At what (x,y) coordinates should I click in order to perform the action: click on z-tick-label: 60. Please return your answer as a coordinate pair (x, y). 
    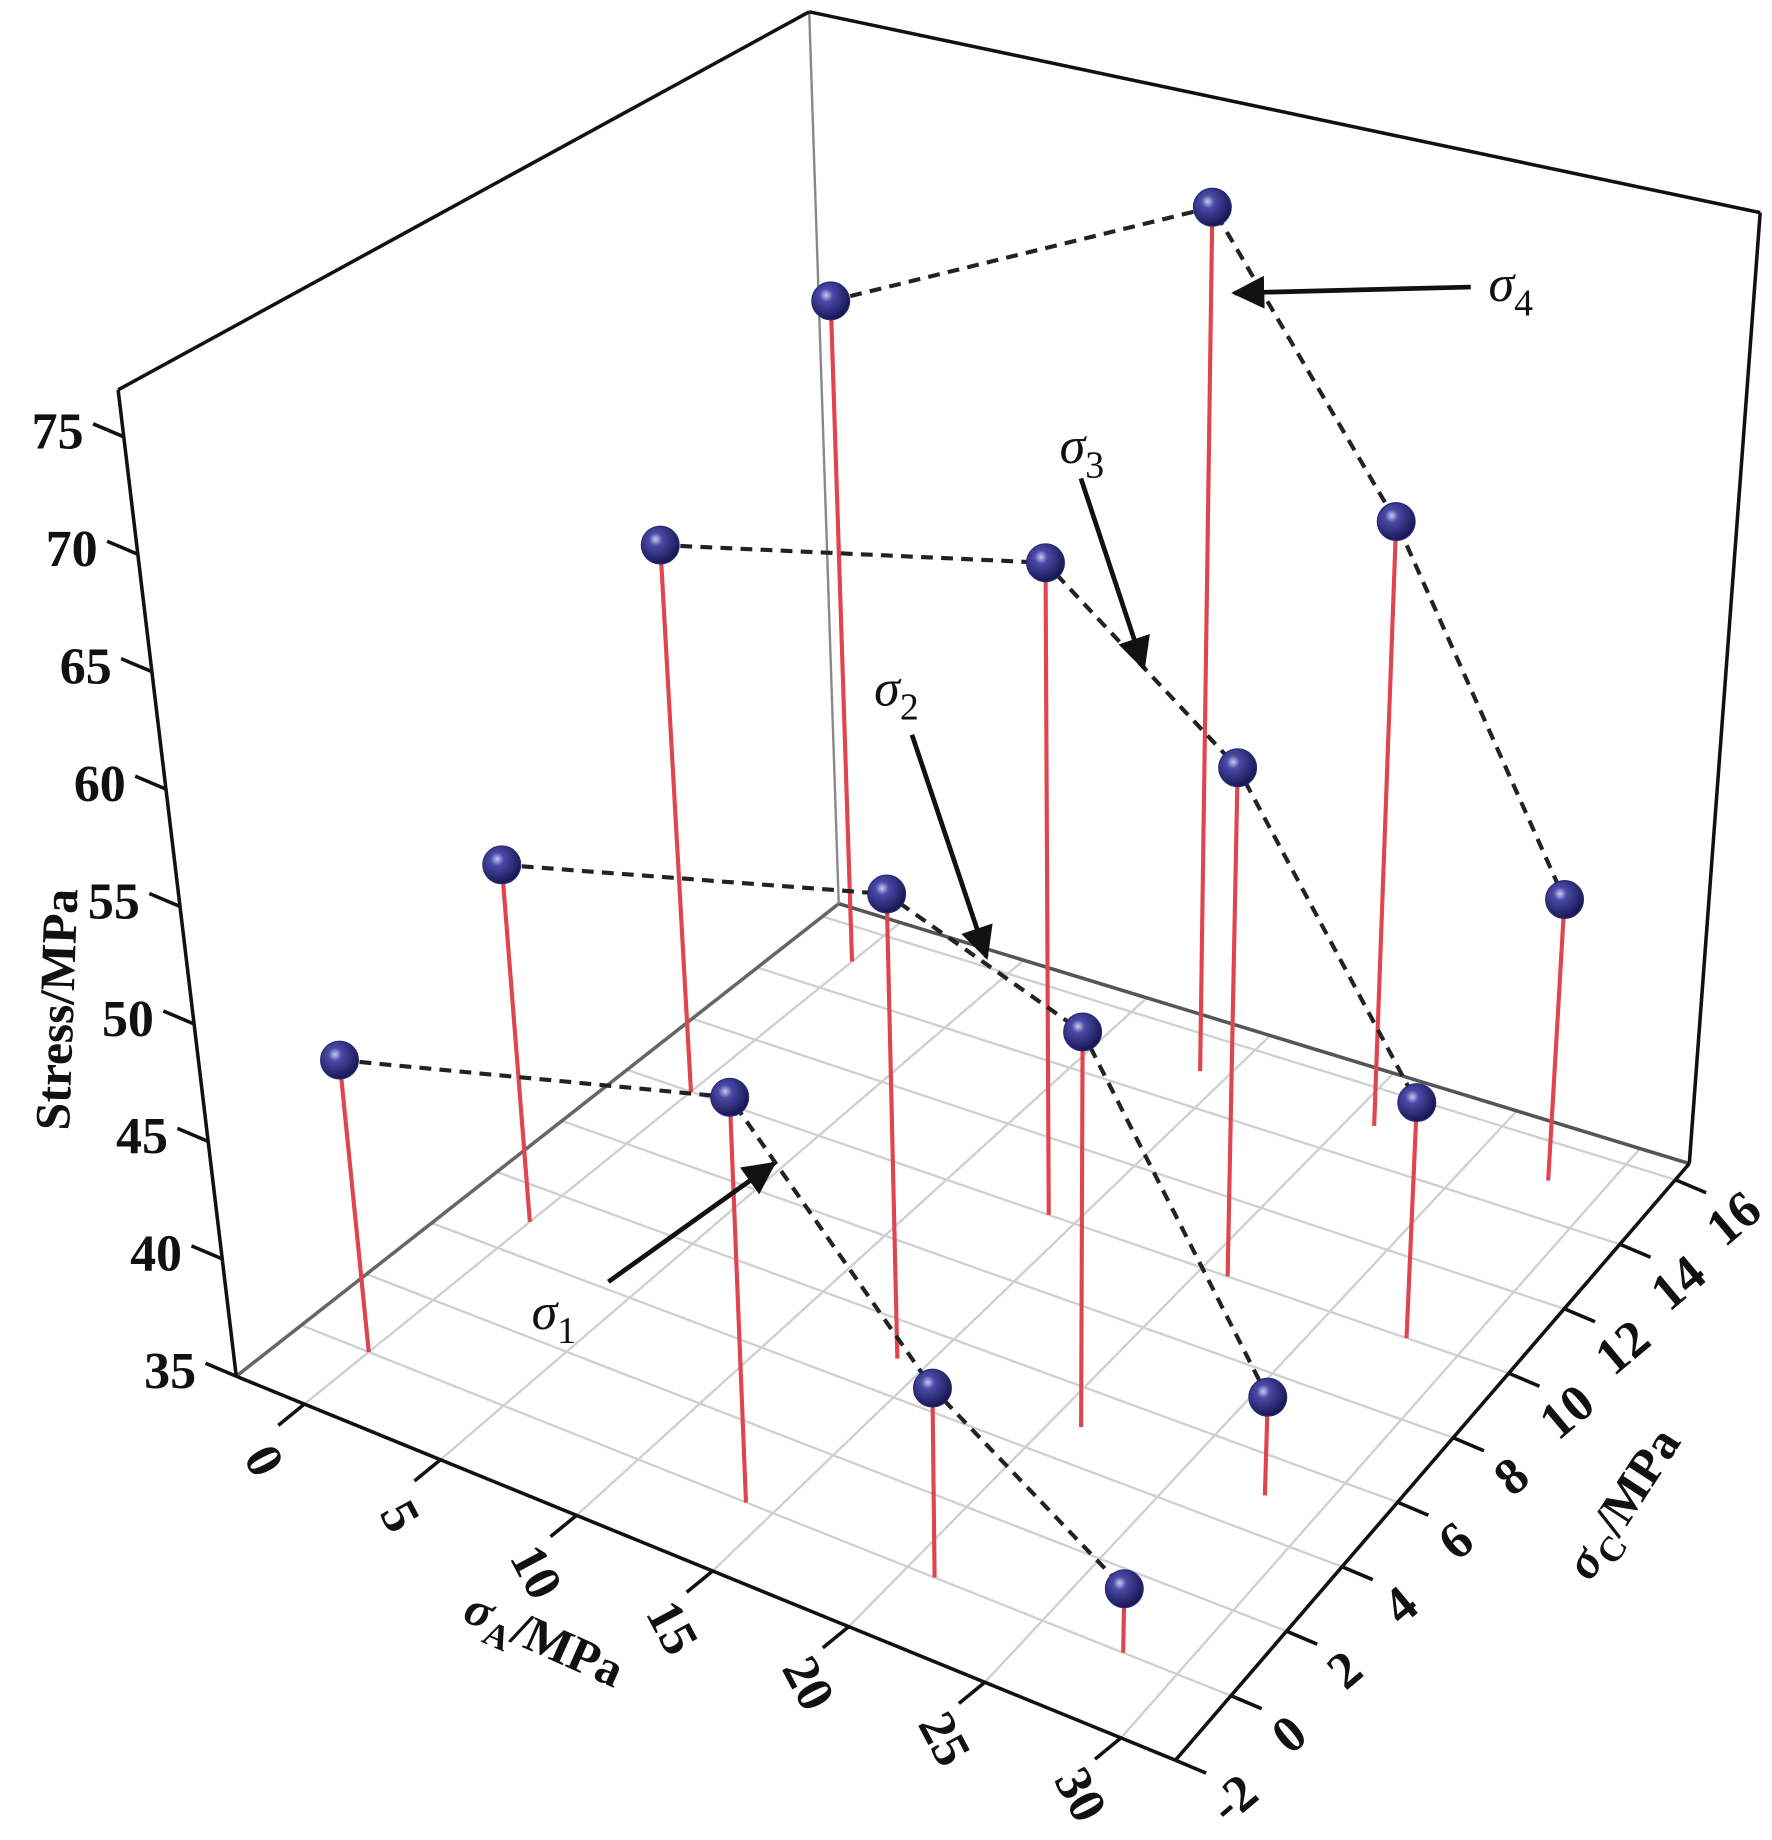
    Looking at the image, I should click on (100, 784).